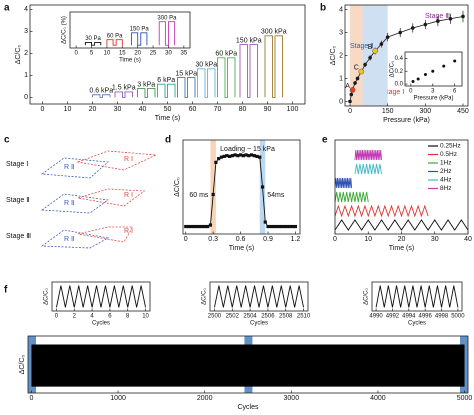 Image resolution: width=474 pixels, height=415 pixels. I want to click on x-tick-label: 4992, so click(393, 317).